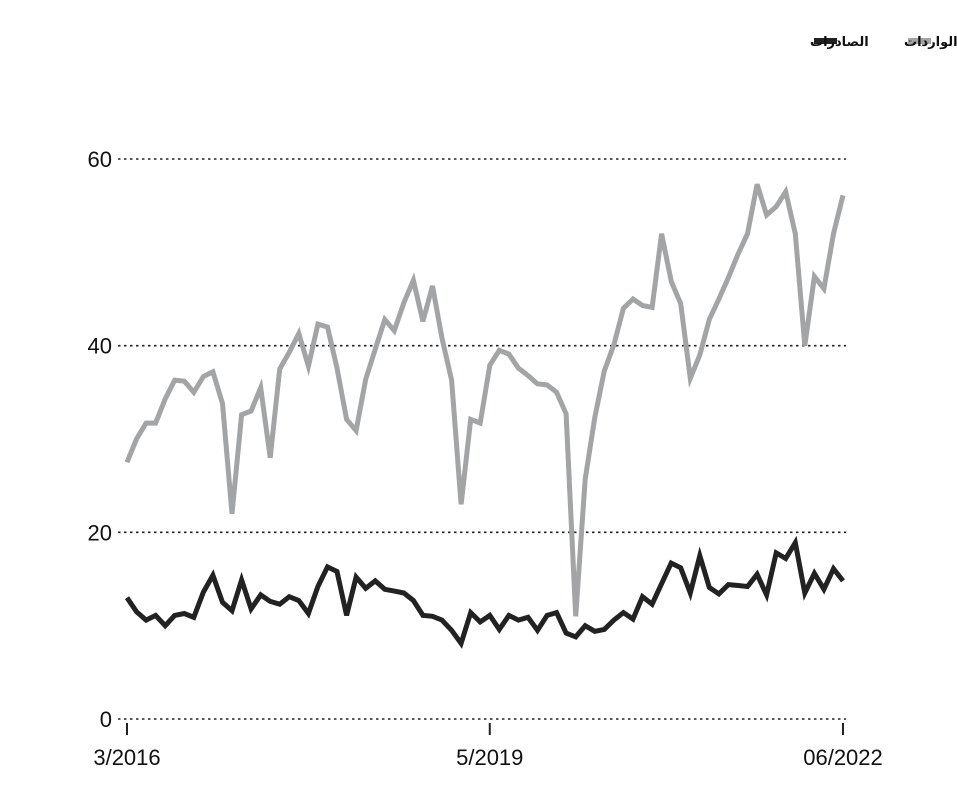 This screenshot has width=957, height=790. What do you see at coordinates (843, 757) in the screenshot?
I see `x-tick-label: 06/2022` at bounding box center [843, 757].